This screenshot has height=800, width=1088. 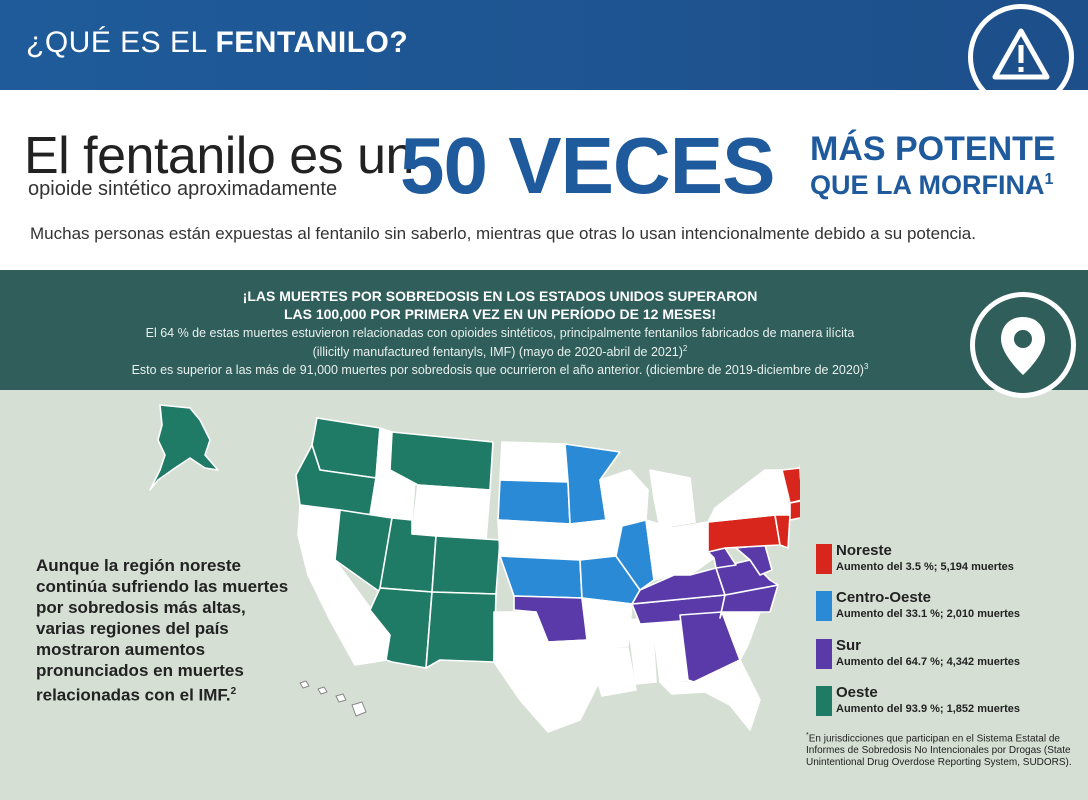 I want to click on legend-stat: Aumento del 93.9 %; 1,852 muertes, so click(x=928, y=709).